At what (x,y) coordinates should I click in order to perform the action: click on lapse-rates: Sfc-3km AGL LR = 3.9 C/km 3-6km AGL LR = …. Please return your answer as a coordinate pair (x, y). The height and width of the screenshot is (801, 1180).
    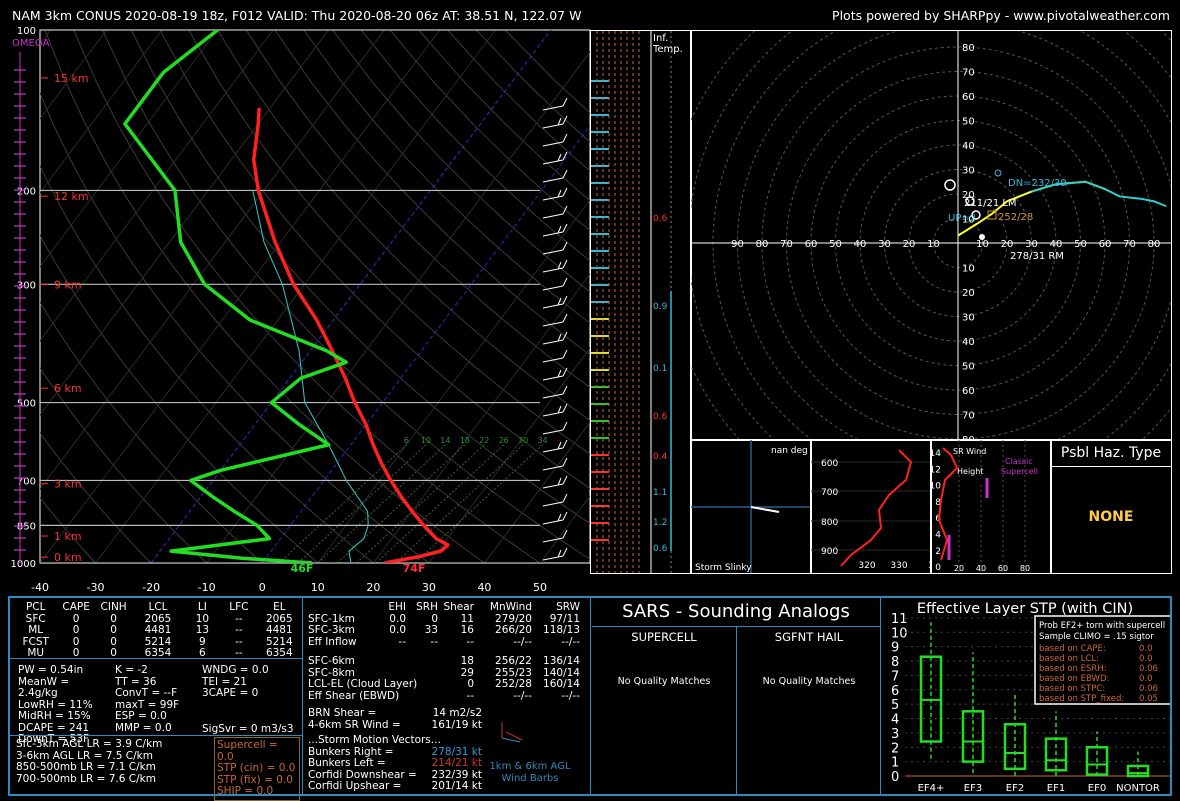
    Looking at the image, I should click on (116, 761).